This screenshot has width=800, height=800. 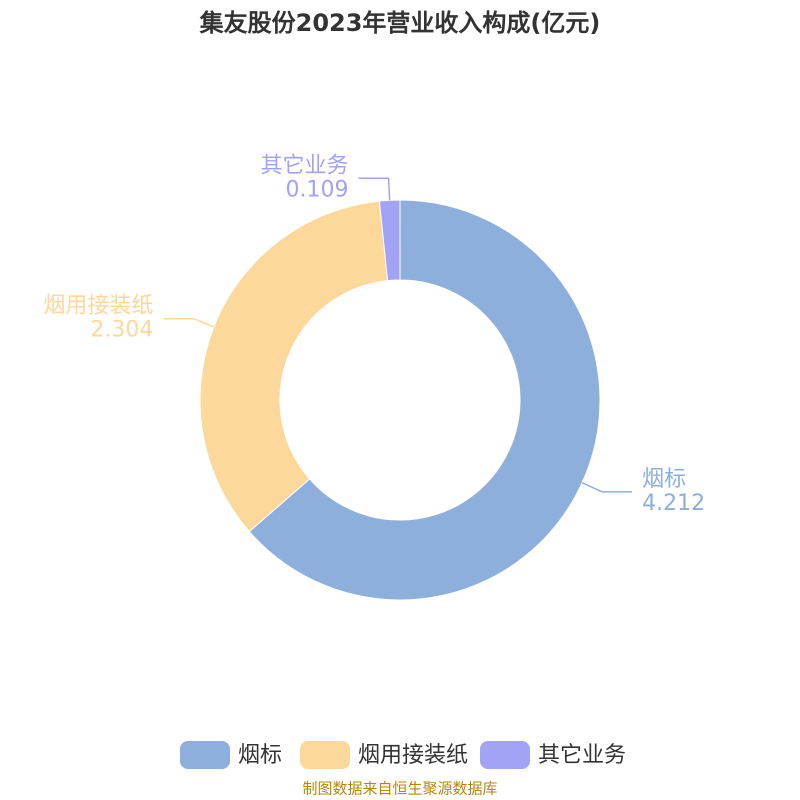 I want to click on slice-value: 4.212, so click(x=673, y=503).